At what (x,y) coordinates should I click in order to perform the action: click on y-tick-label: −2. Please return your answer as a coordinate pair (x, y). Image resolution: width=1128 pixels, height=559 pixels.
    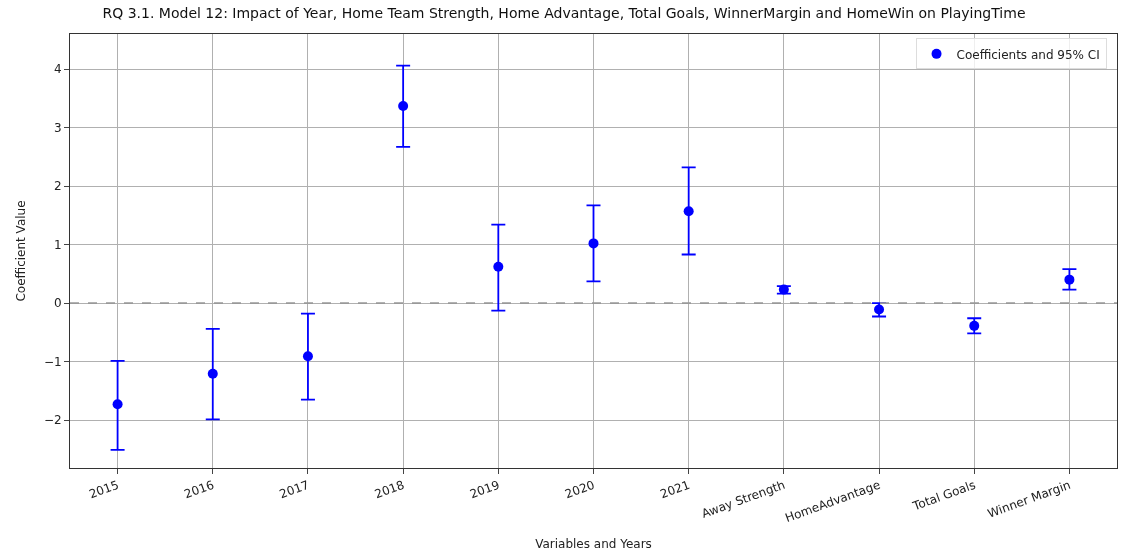
    Looking at the image, I should click on (52, 420).